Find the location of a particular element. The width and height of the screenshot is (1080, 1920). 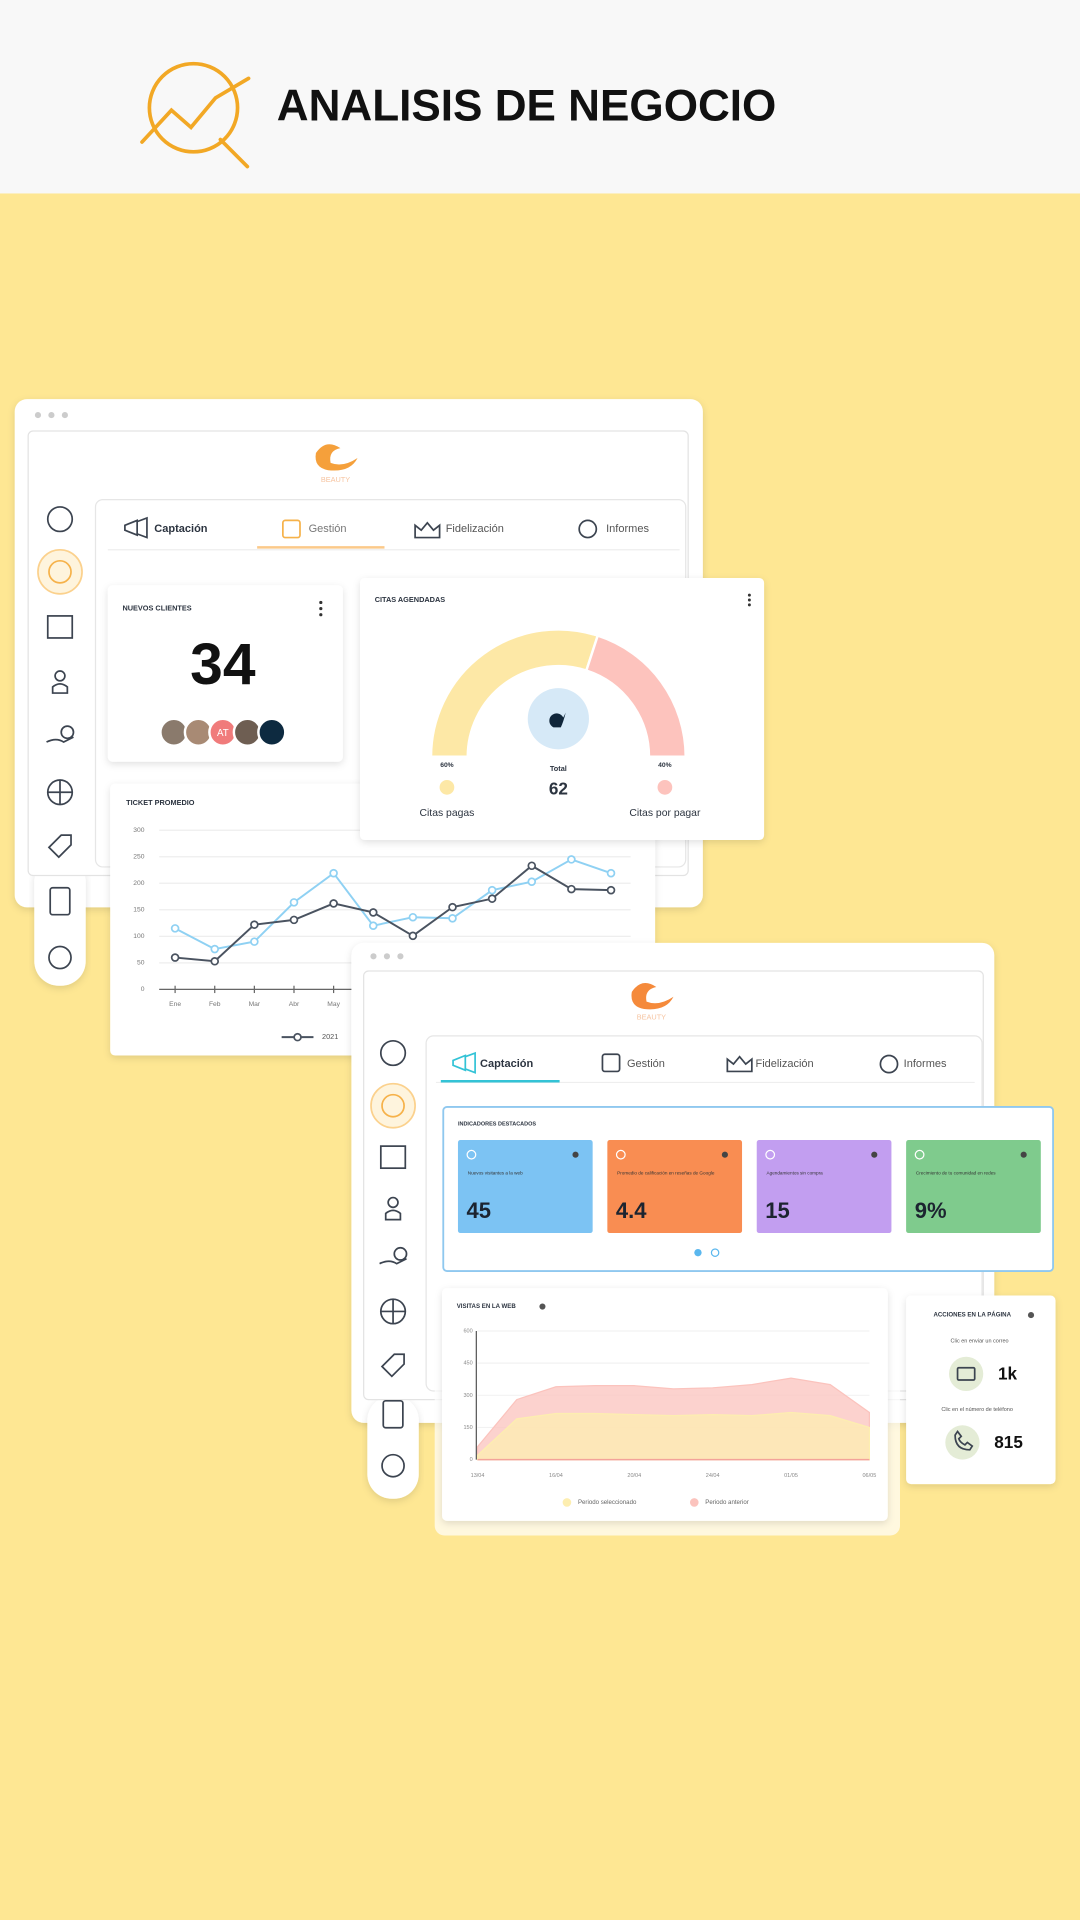

action-value: 815 is located at coordinates (1008, 1442).